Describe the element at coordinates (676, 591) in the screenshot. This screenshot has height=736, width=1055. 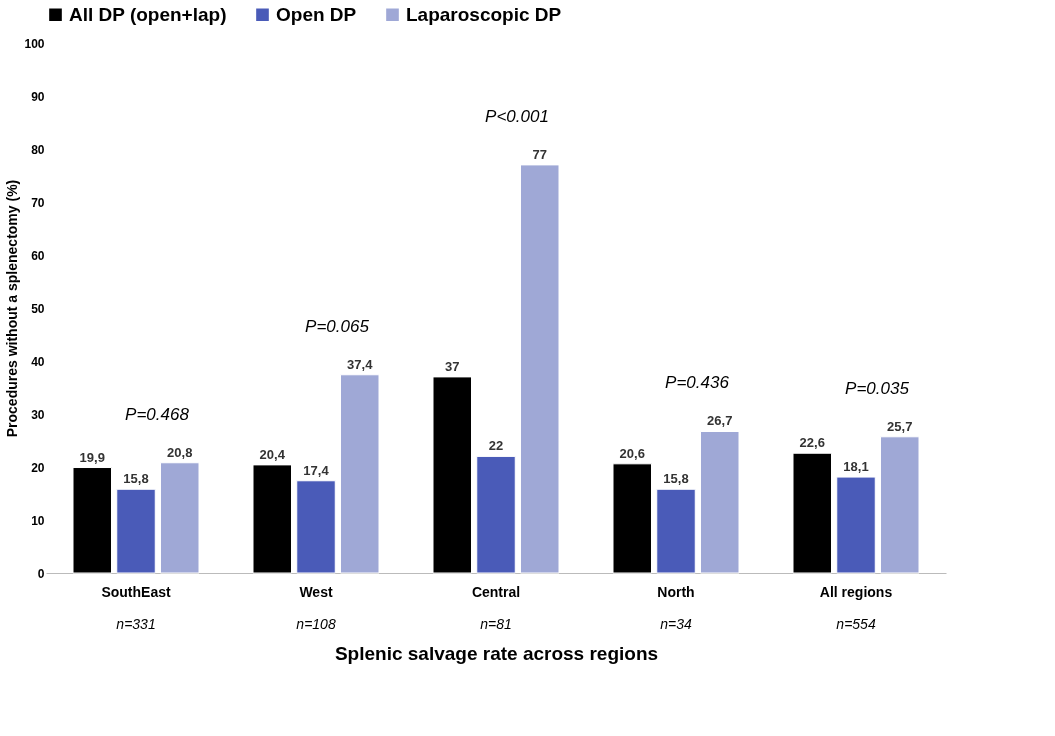
I see `x-tick-label: North` at that location.